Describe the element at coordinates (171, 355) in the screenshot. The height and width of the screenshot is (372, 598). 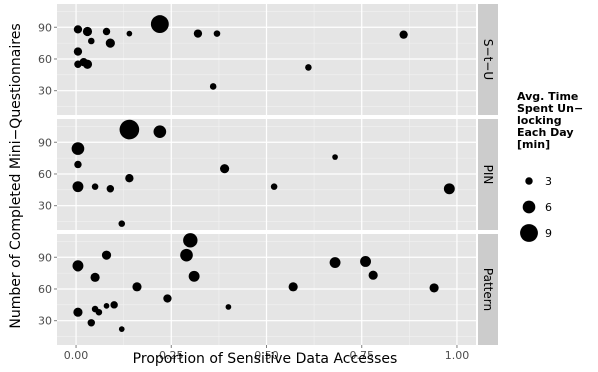
I see `x-tick-label: 0.25` at that location.